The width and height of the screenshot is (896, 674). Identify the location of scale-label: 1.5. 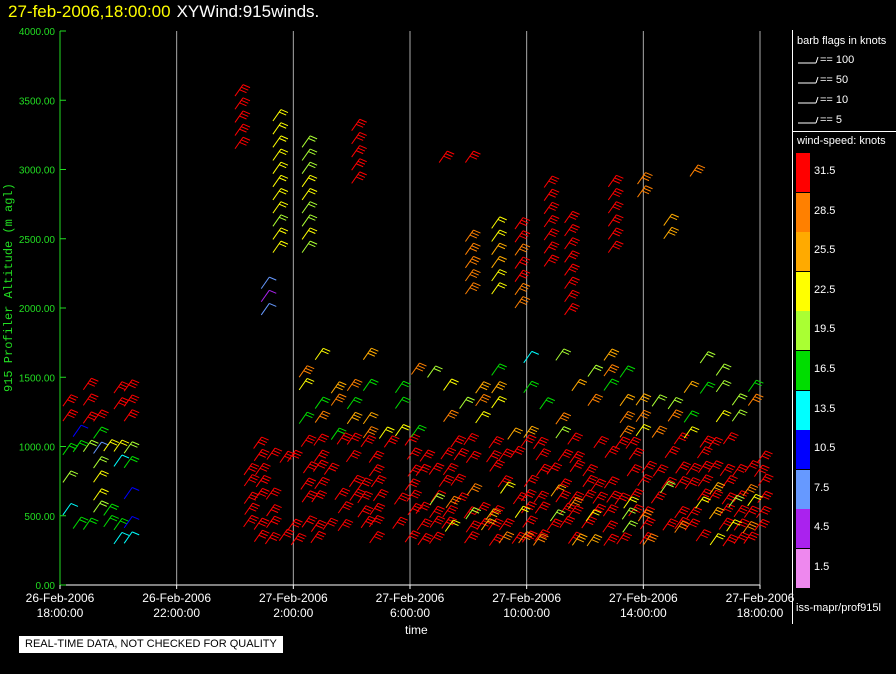
(822, 567).